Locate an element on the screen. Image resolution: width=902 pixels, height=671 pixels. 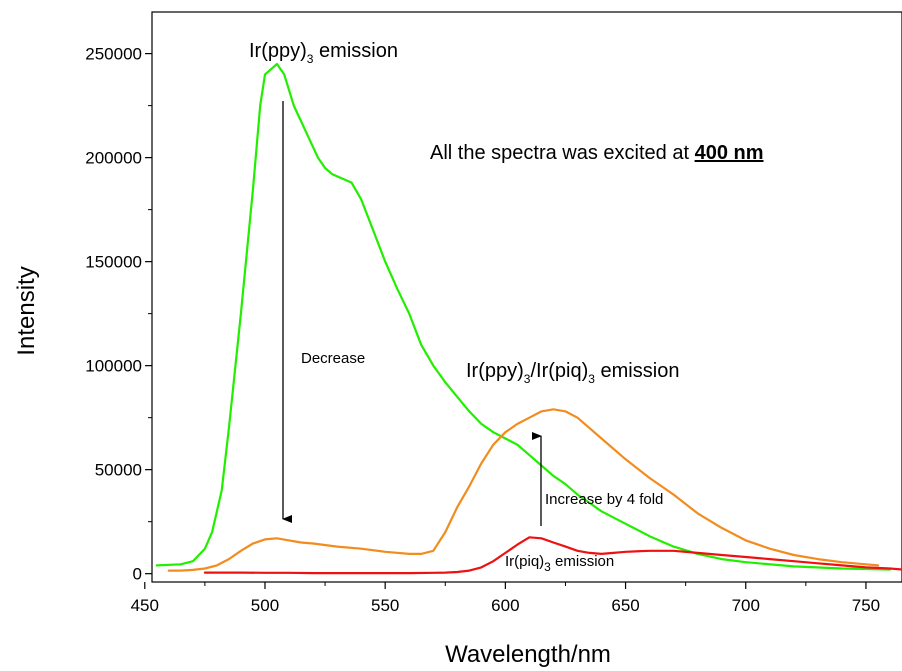
piq-emission-label: Ir(piq)3 emission is located at coordinates (559, 563).